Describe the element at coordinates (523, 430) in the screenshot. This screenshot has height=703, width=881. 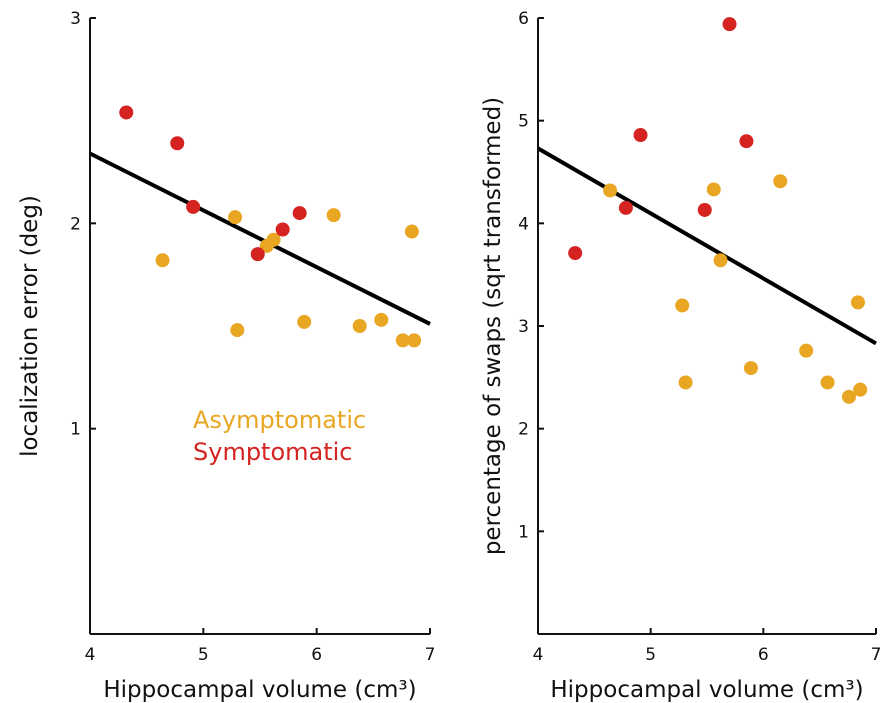
I see `right-y-tick-label: 2` at that location.